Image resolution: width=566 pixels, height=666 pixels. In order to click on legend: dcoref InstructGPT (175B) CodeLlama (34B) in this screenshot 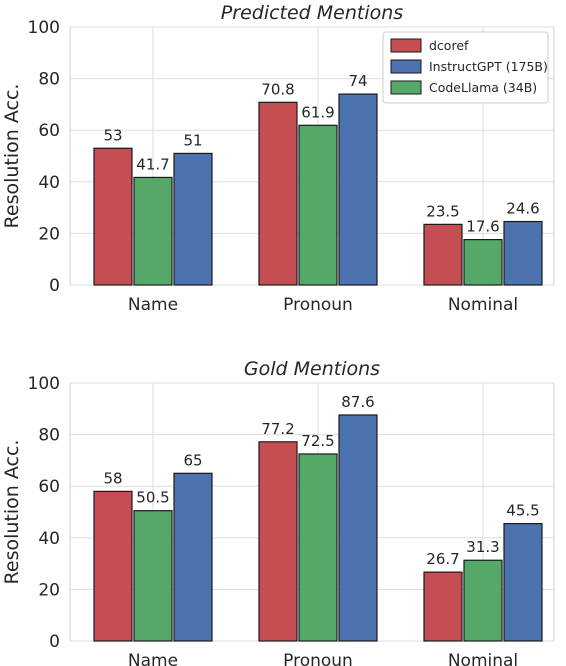, I will do `click(465, 67)`.